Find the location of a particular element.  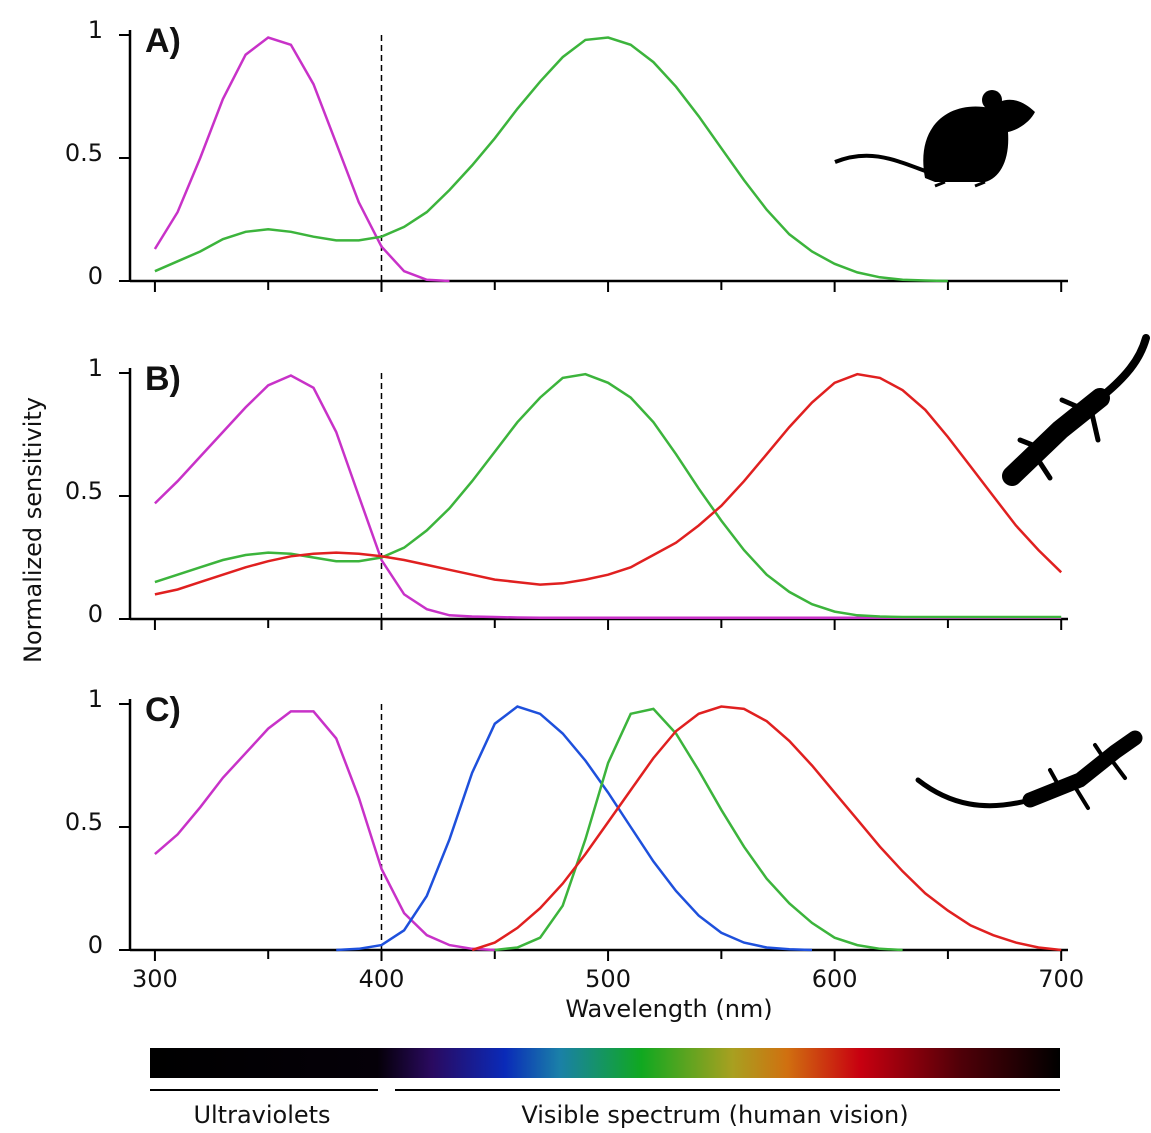

mouse-silhouette is located at coordinates (934, 139).